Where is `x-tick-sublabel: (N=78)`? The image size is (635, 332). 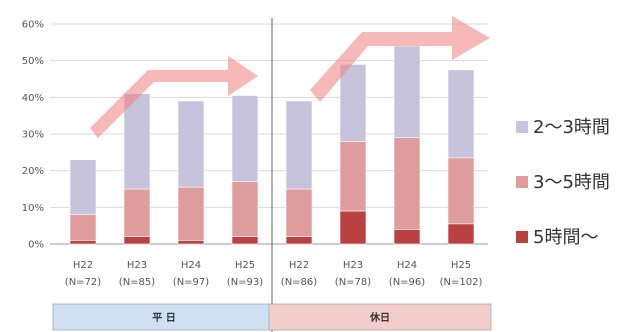 x-tick-sublabel: (N=78) is located at coordinates (353, 282).